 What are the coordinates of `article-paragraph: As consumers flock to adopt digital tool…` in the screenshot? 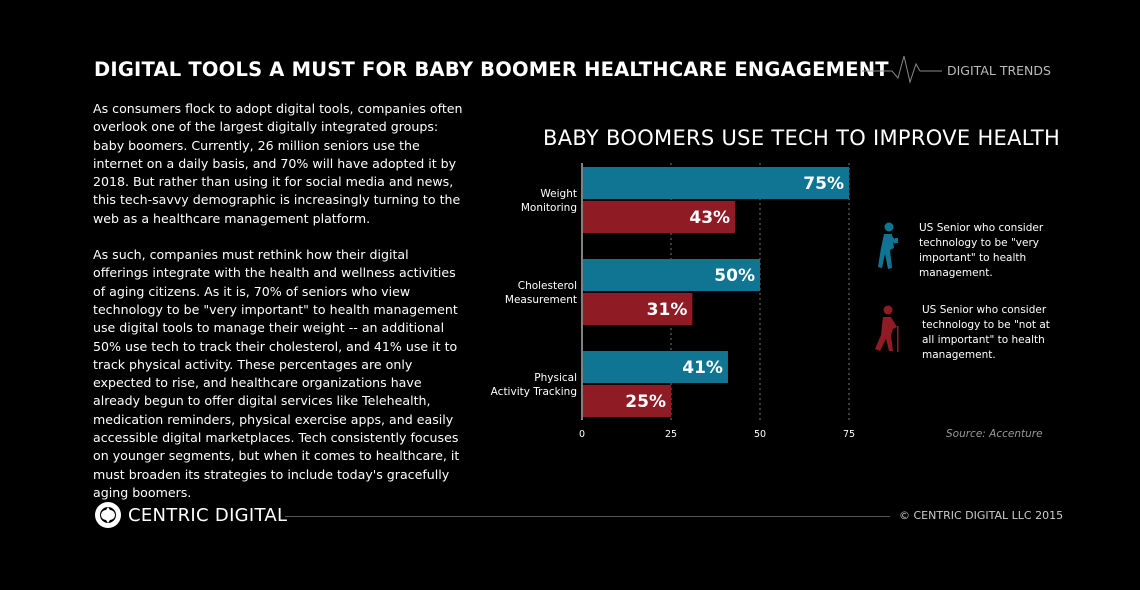 It's located at (278, 163).